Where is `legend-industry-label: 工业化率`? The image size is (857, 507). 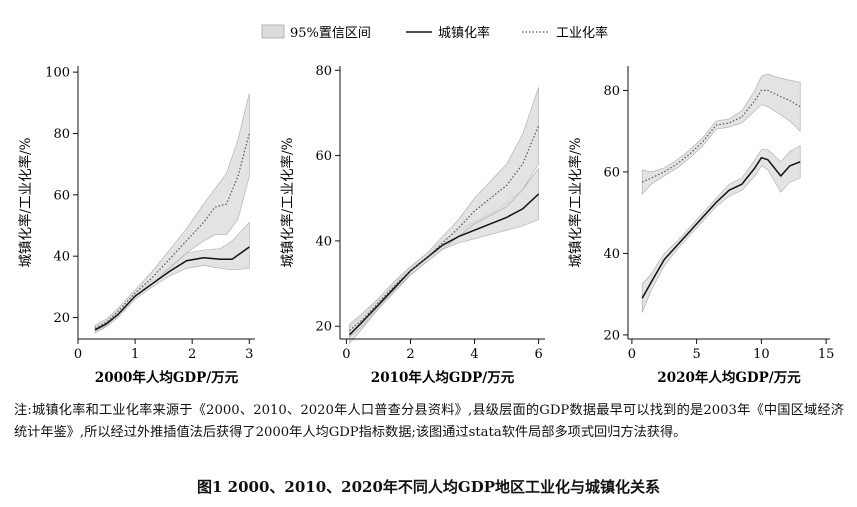 legend-industry-label: 工业化率 is located at coordinates (582, 33).